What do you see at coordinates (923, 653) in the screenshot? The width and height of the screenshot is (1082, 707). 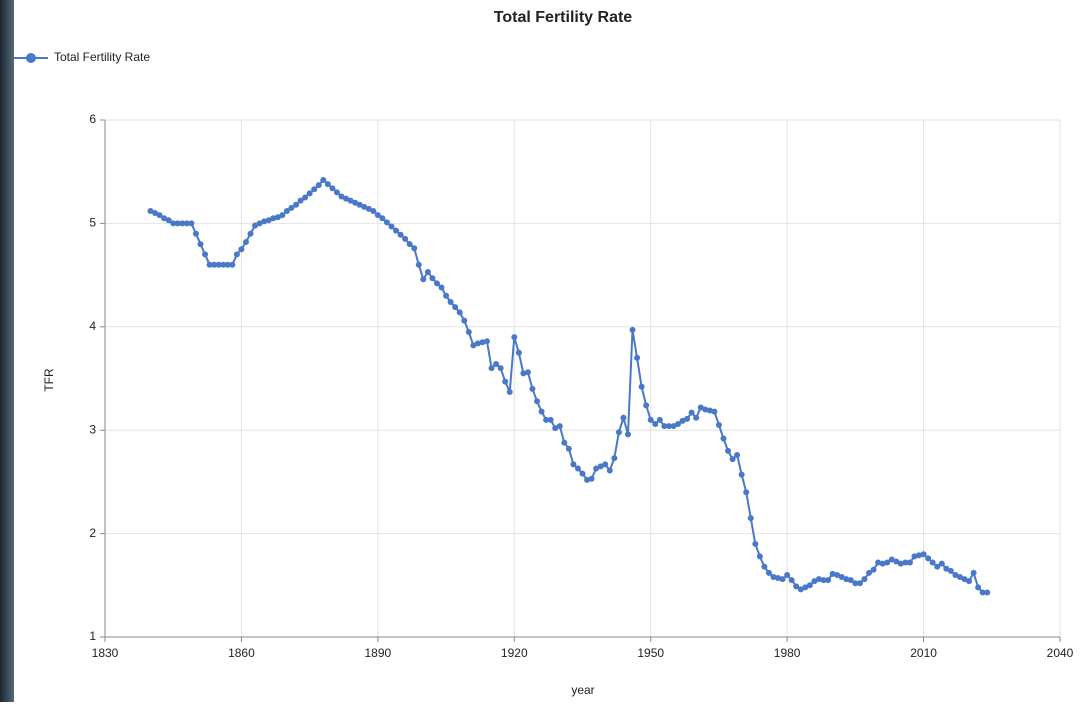 I see `x-tick-label: 2010` at bounding box center [923, 653].